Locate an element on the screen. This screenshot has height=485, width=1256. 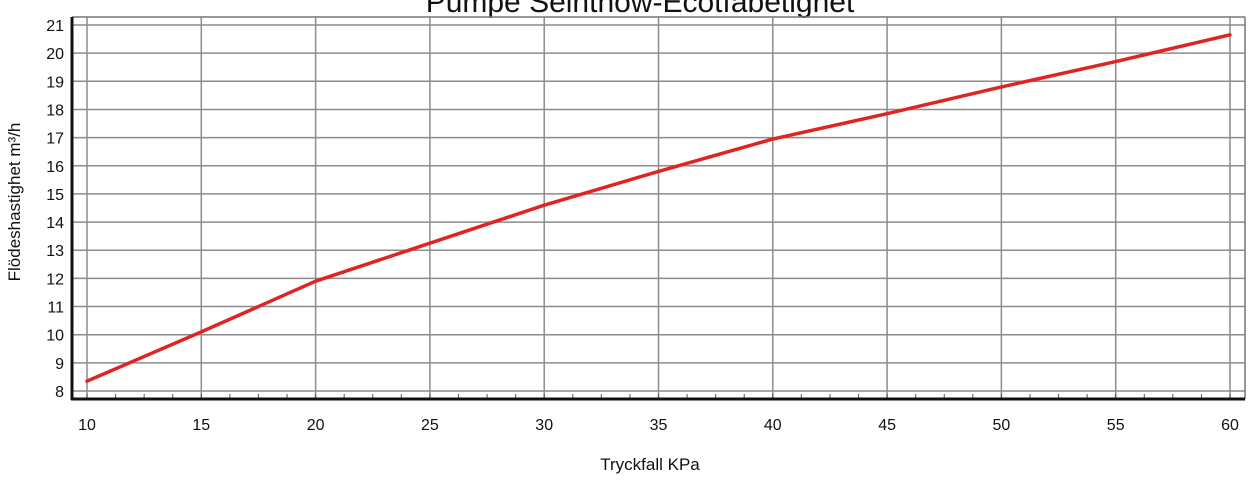
x-axis-ticks: 10 15 20 25 30 35 40 45 50 55 60 is located at coordinates (658, 425).